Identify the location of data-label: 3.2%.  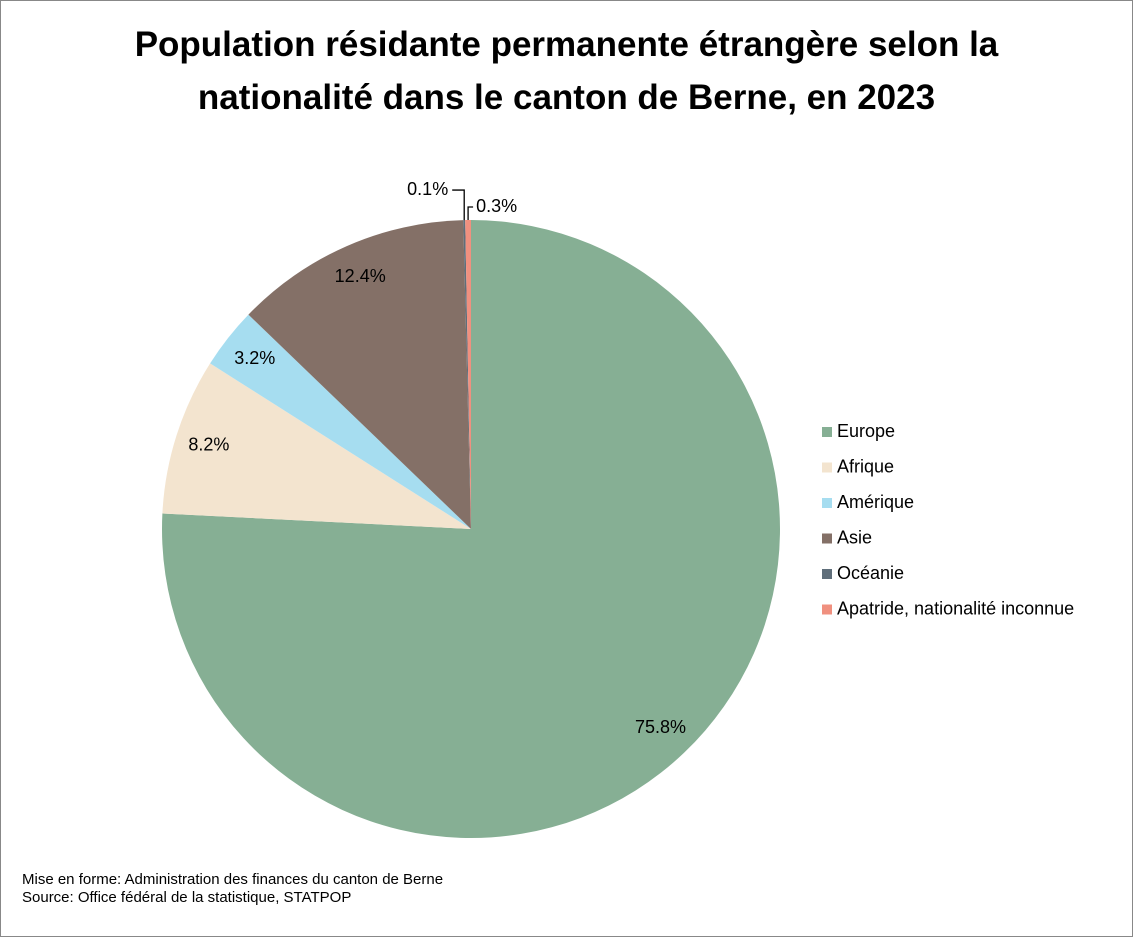
(254, 358).